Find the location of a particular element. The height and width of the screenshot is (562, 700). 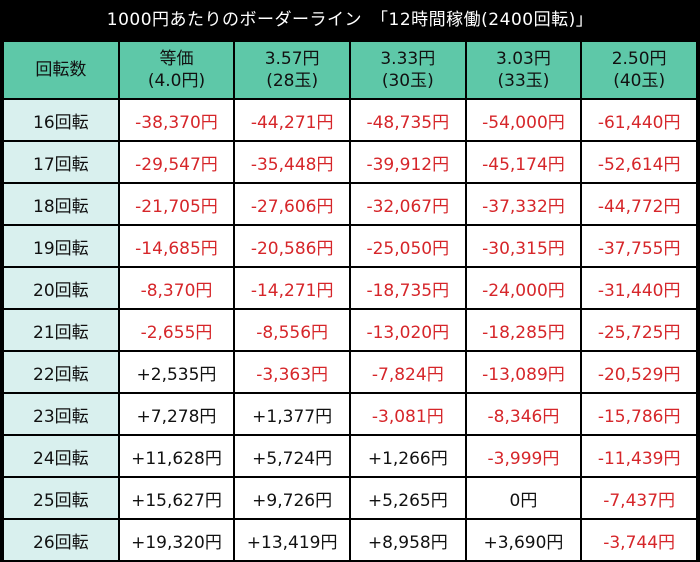

table-cell: +3,690円 is located at coordinates (523, 540).